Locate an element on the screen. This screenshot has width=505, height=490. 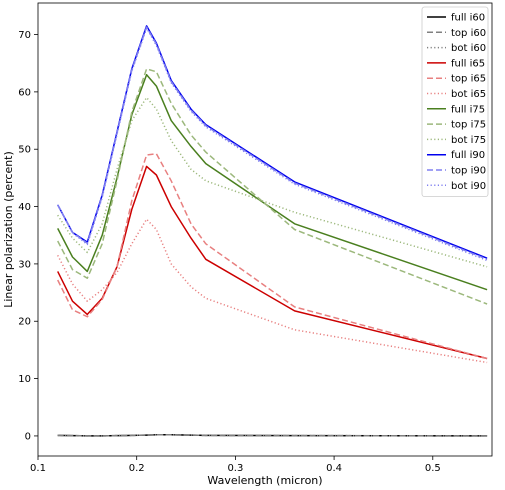
y-tick-label: 30 is located at coordinates (24, 264).